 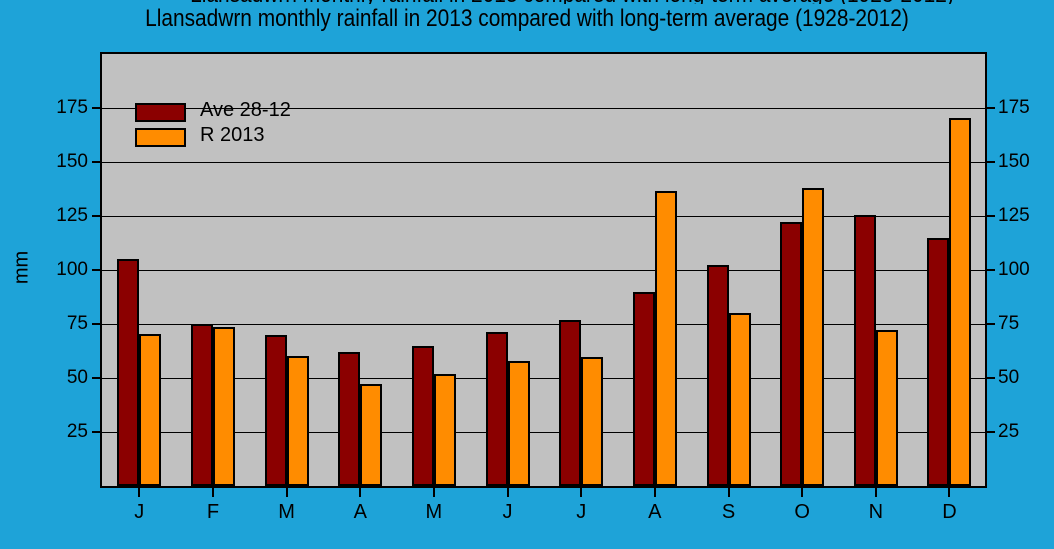 What do you see at coordinates (507, 512) in the screenshot?
I see `x-tick-label-5: J` at bounding box center [507, 512].